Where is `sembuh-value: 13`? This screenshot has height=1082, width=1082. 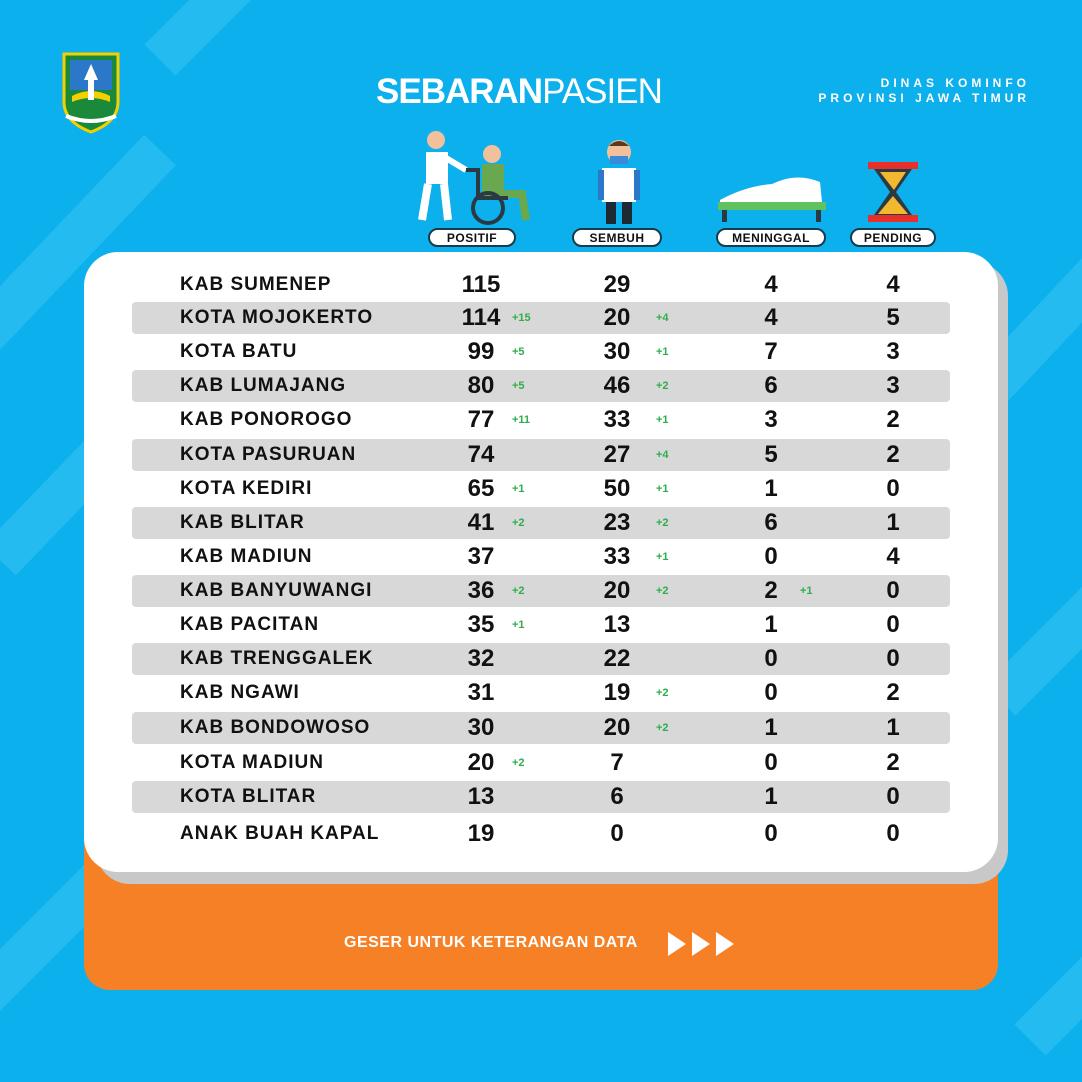 sembuh-value: 13 is located at coordinates (617, 624).